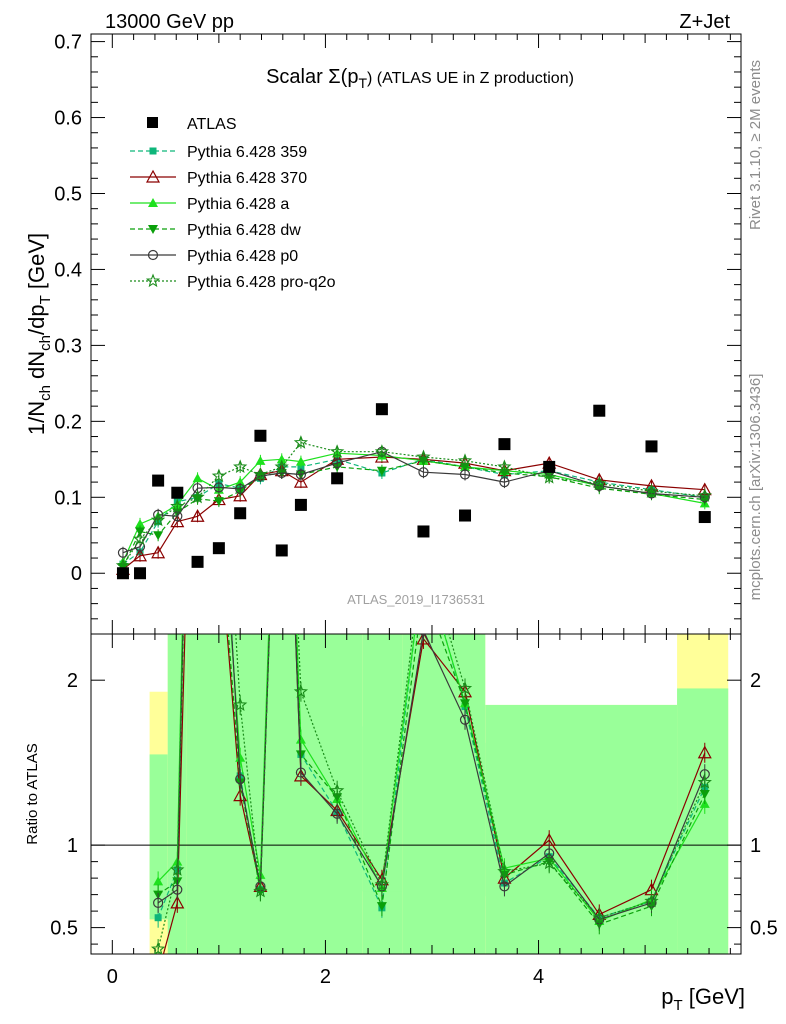  What do you see at coordinates (68, 270) in the screenshot?
I see `y-tick-label: 0.4` at bounding box center [68, 270].